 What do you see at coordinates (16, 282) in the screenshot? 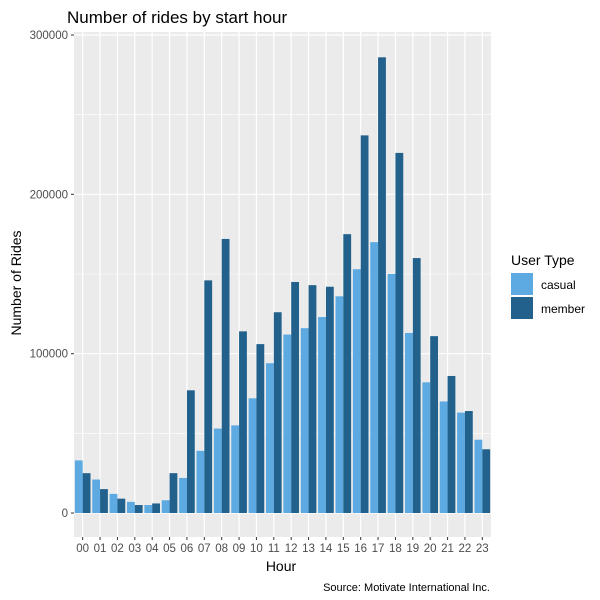
I see `y-axis-title: Number of Rides` at bounding box center [16, 282].